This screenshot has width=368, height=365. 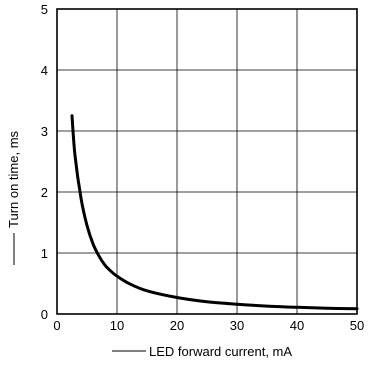 What do you see at coordinates (297, 325) in the screenshot?
I see `x-tick-label: 40` at bounding box center [297, 325].